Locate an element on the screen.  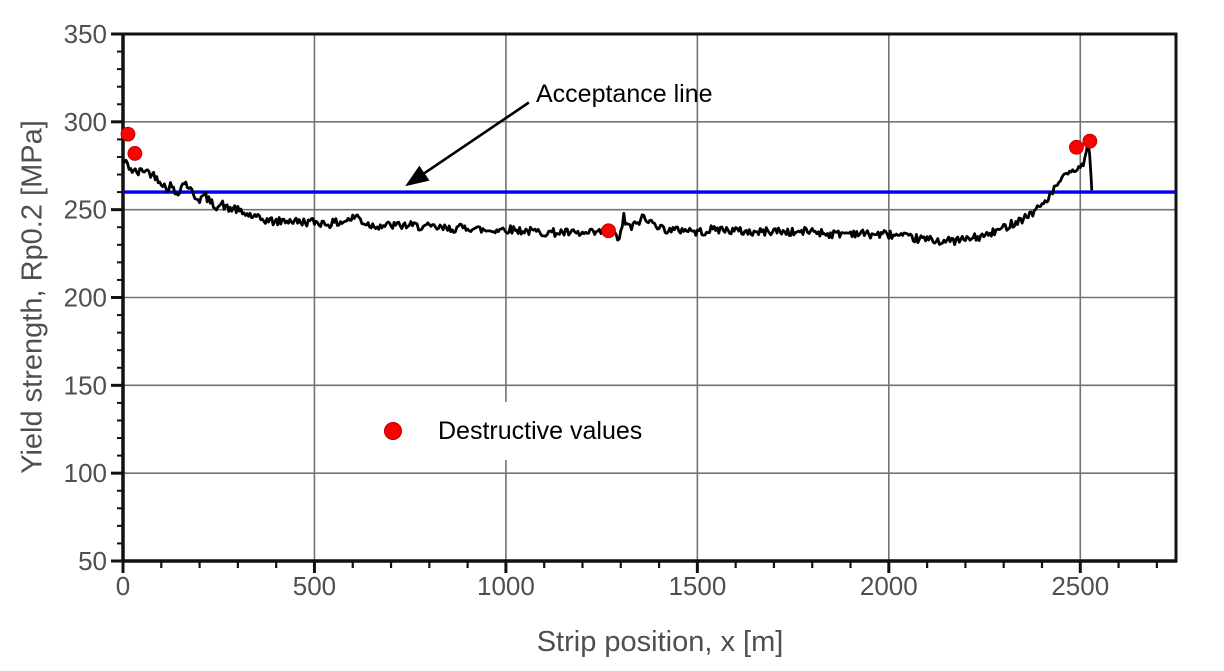
x-tick-label: 2500 is located at coordinates (1080, 586).